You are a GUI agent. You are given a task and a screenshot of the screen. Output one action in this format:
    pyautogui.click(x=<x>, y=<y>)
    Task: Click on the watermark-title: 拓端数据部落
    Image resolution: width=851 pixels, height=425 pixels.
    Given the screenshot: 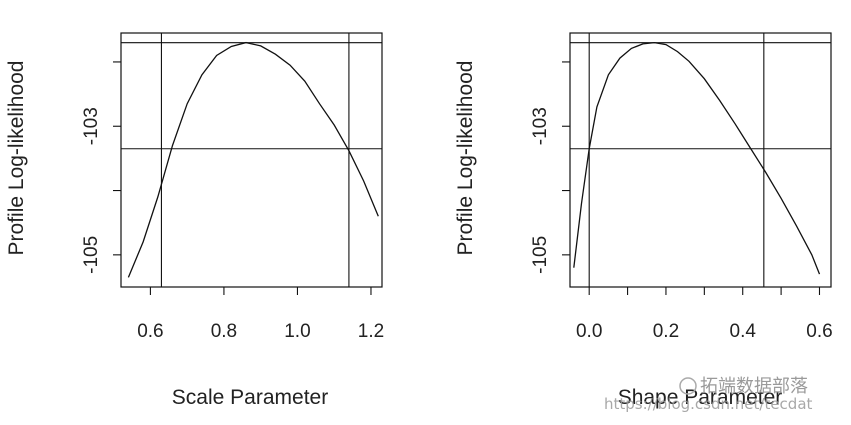 What is the action you would take?
    pyautogui.click(x=754, y=386)
    